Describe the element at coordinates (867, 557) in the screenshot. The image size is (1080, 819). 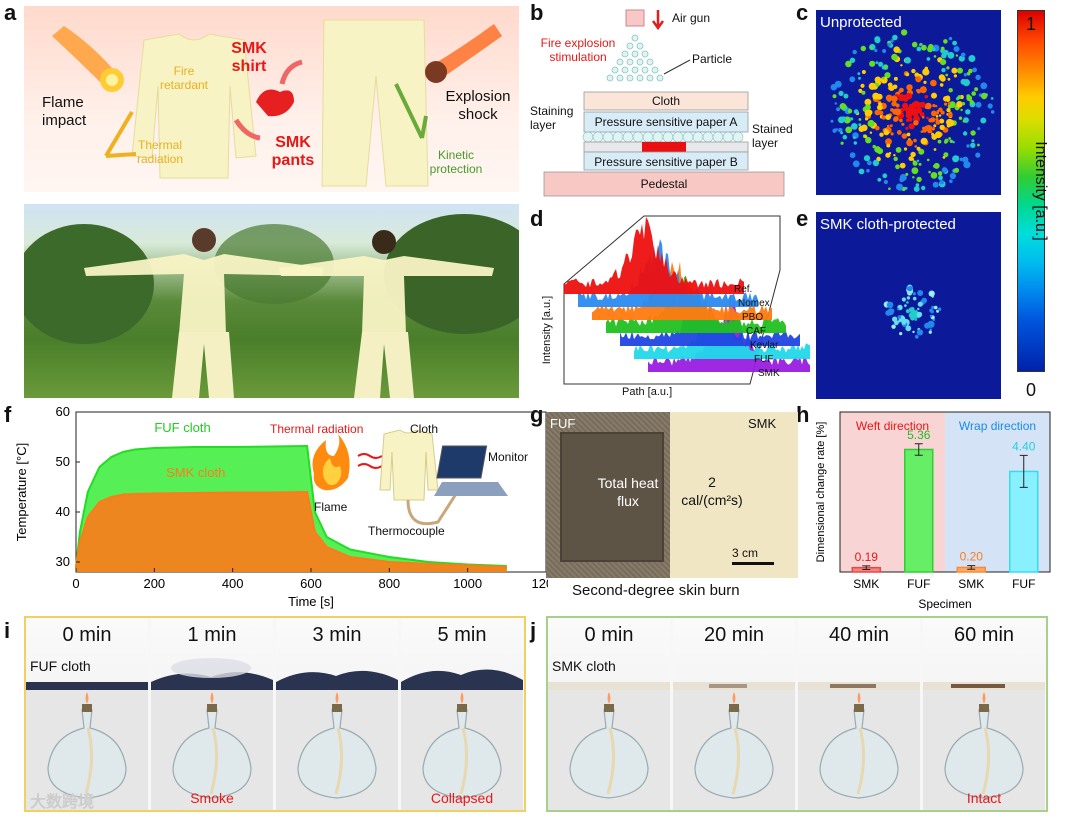
I see `bar-value-label: 0.19` at that location.